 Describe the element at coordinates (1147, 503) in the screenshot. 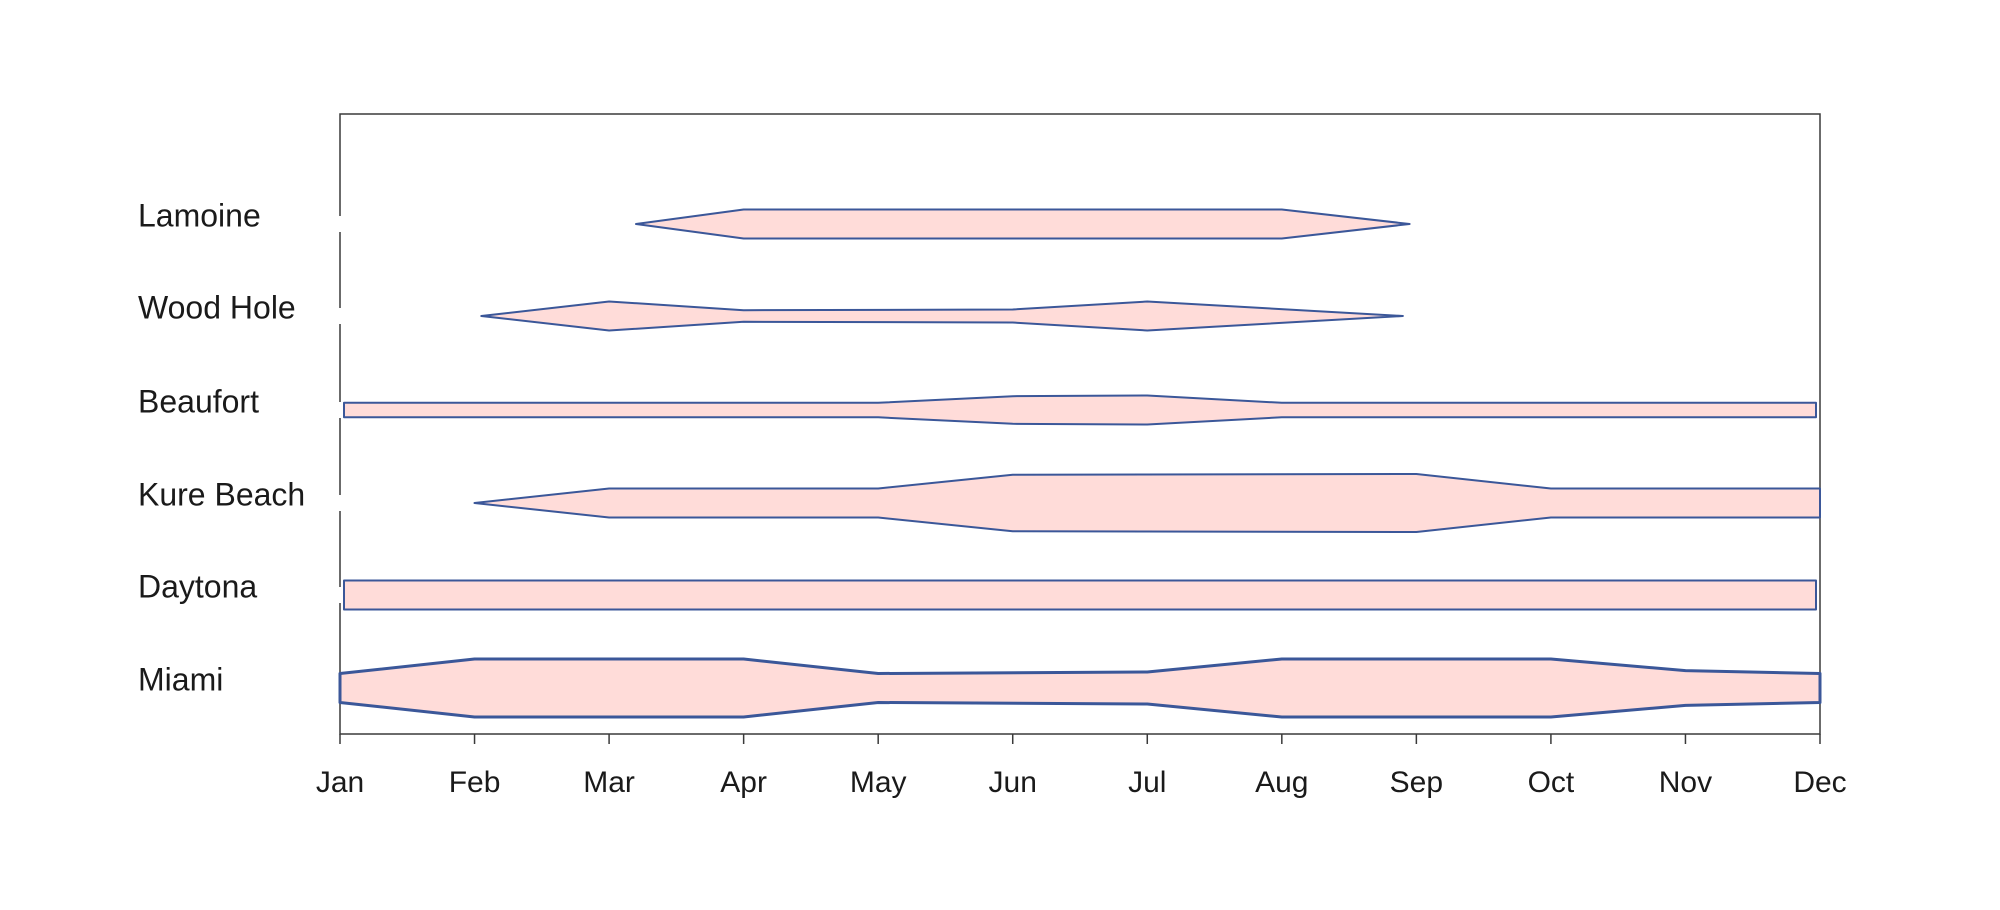

I see `band-kure-beach` at that location.